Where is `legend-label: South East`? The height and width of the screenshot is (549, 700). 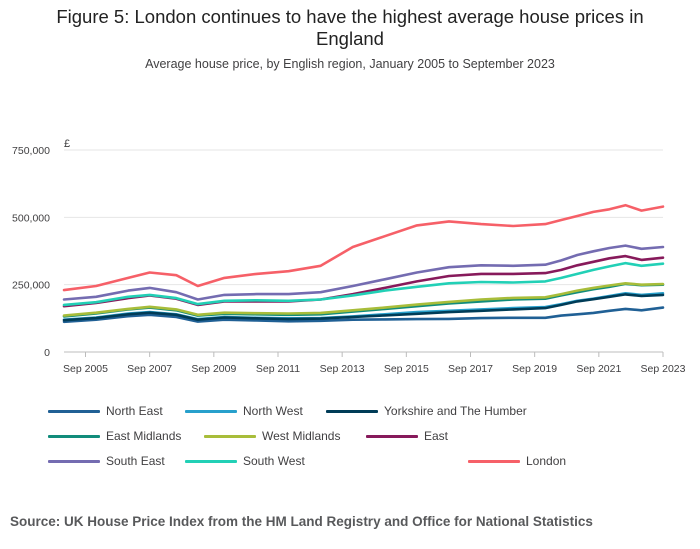
legend-label: South East is located at coordinates (135, 461).